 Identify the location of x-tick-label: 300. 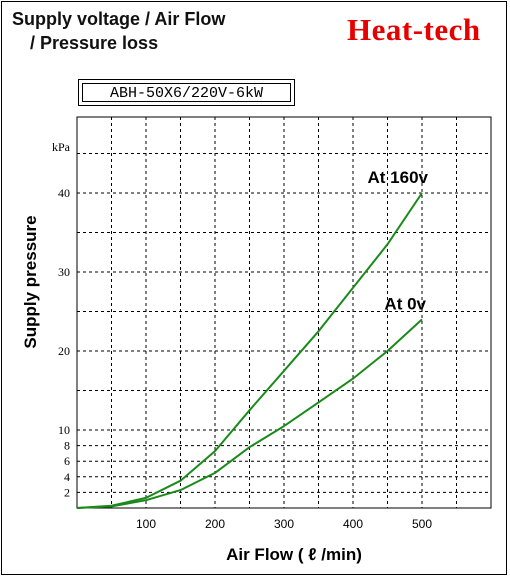
(284, 524).